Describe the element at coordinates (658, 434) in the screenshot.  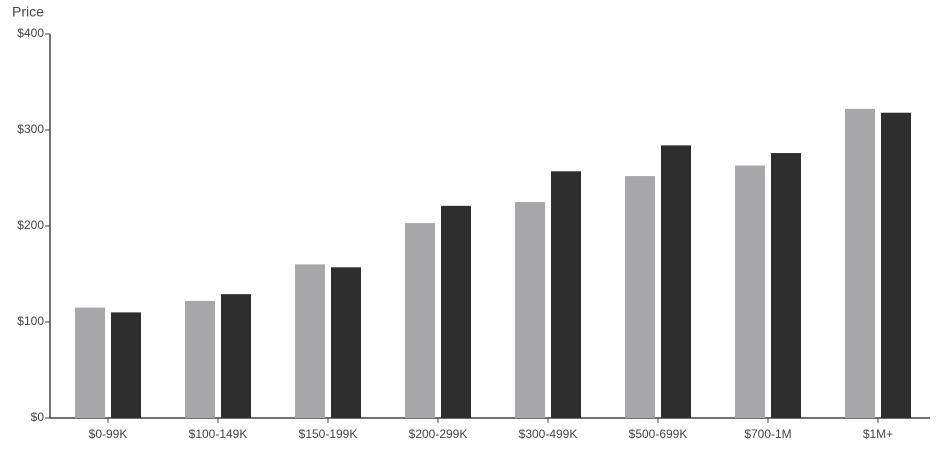
I see `x-tick-label: $500-699K` at that location.